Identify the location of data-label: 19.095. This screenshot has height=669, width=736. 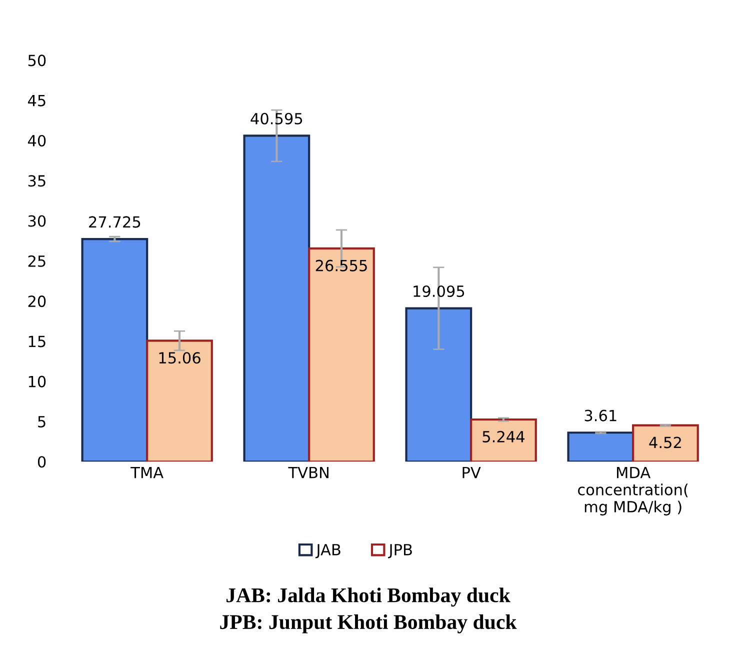
(439, 291).